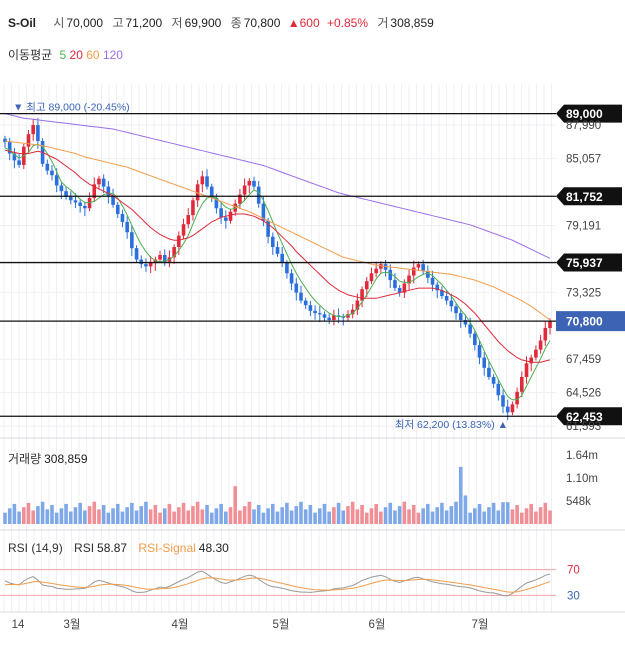 This screenshot has height=659, width=625. I want to click on x-tick-label: 7월, so click(480, 624).